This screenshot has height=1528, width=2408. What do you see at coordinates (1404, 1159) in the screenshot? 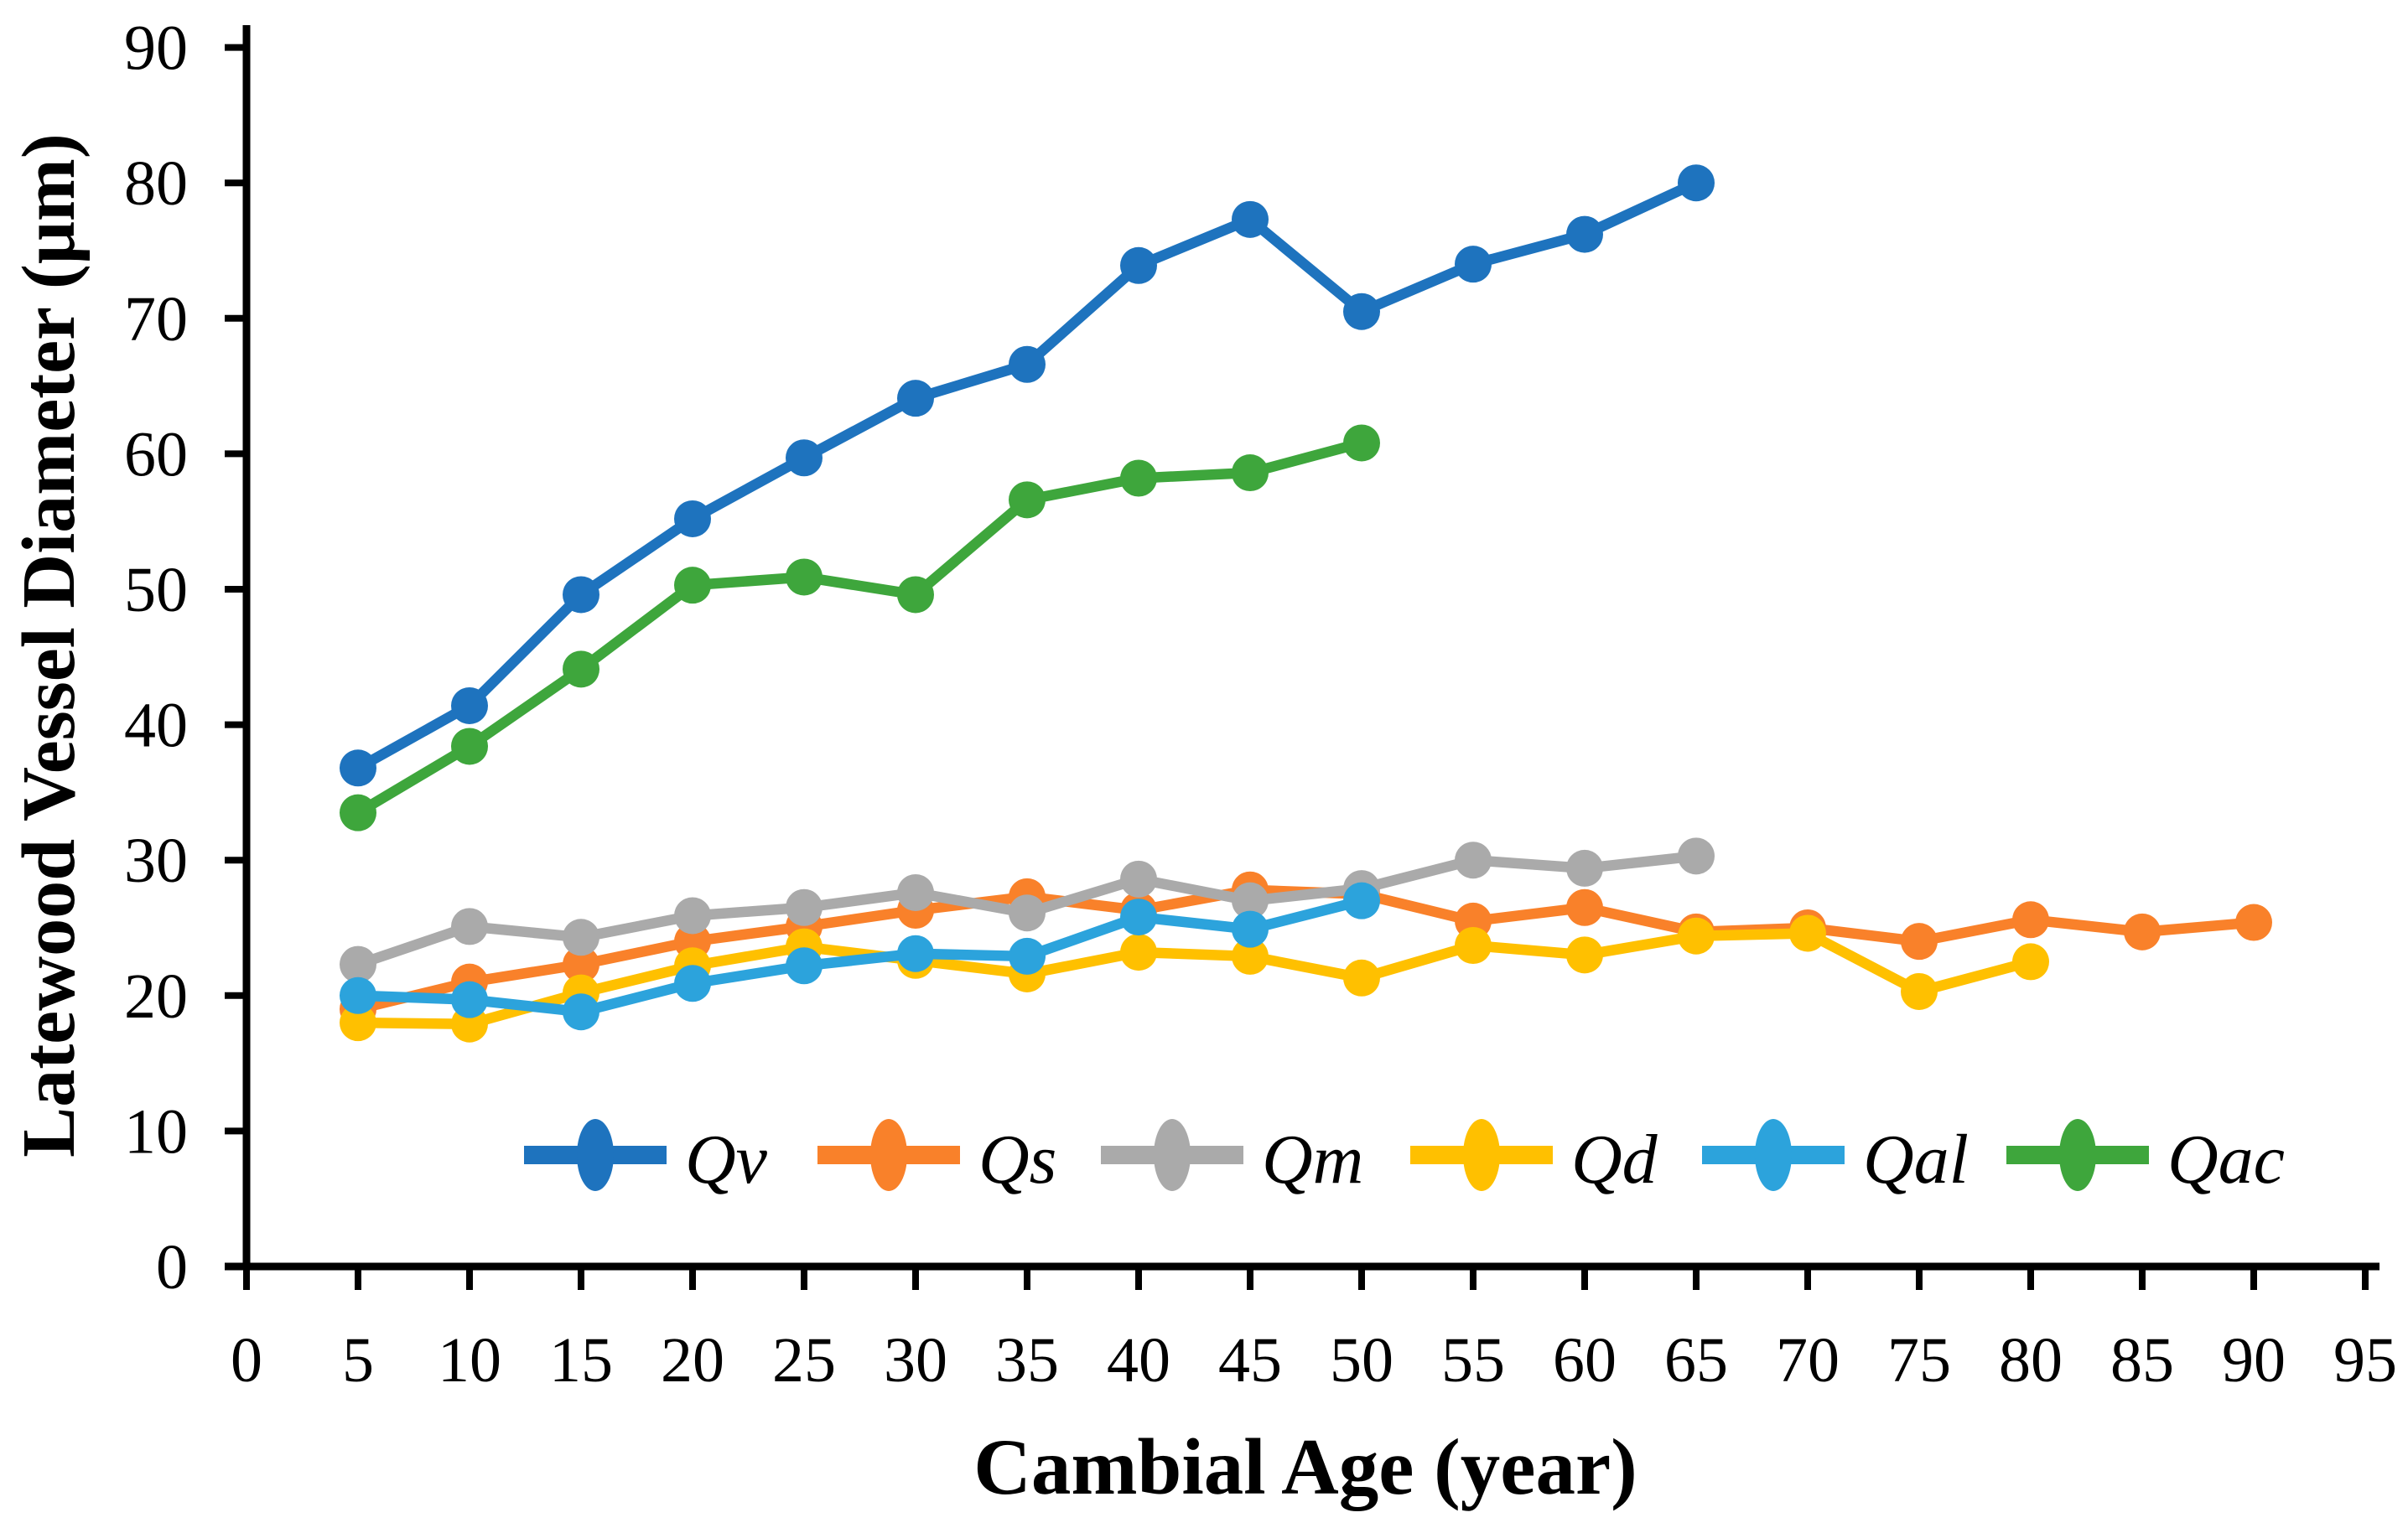
I see `legend: Qv Qs Qm Qd Qal Qac` at bounding box center [1404, 1159].